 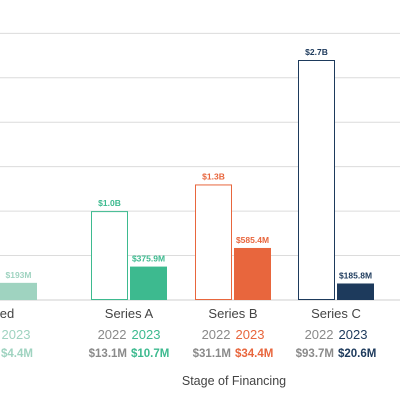 I want to click on year-labels-series-a: 2022 2023, so click(x=129, y=334).